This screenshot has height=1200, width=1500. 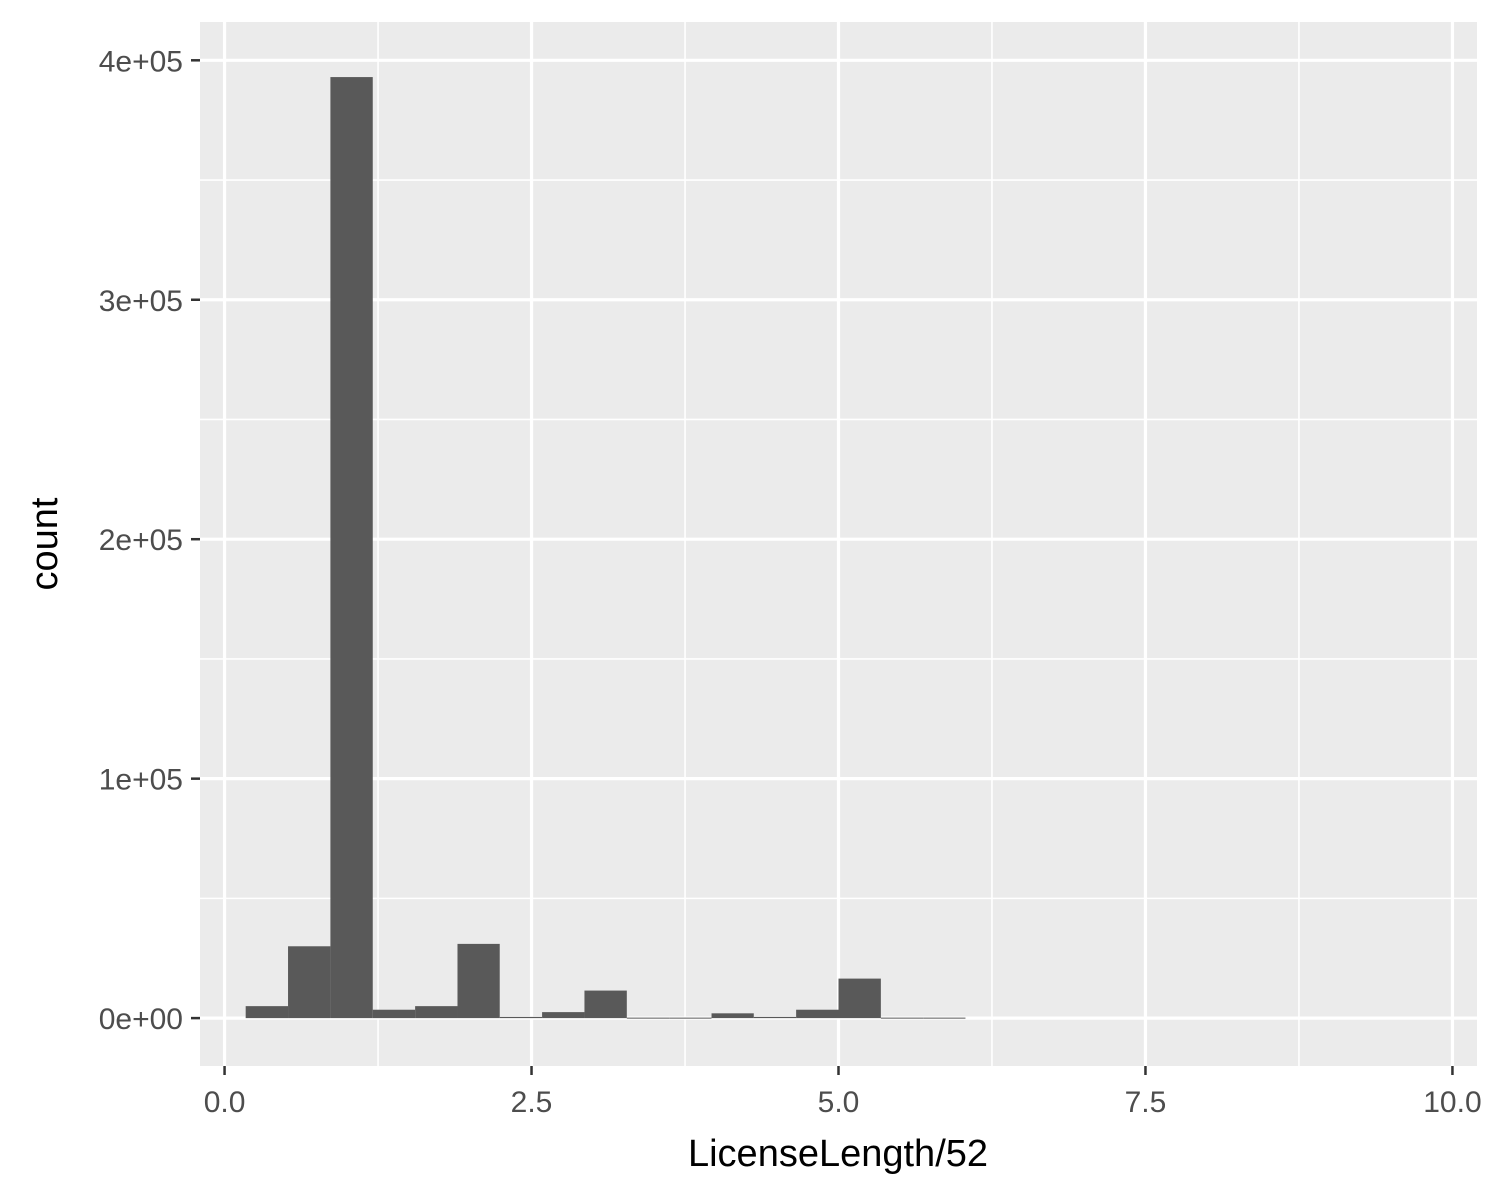 I want to click on x-axis-title: LicenseLength/52, so click(x=838, y=1154).